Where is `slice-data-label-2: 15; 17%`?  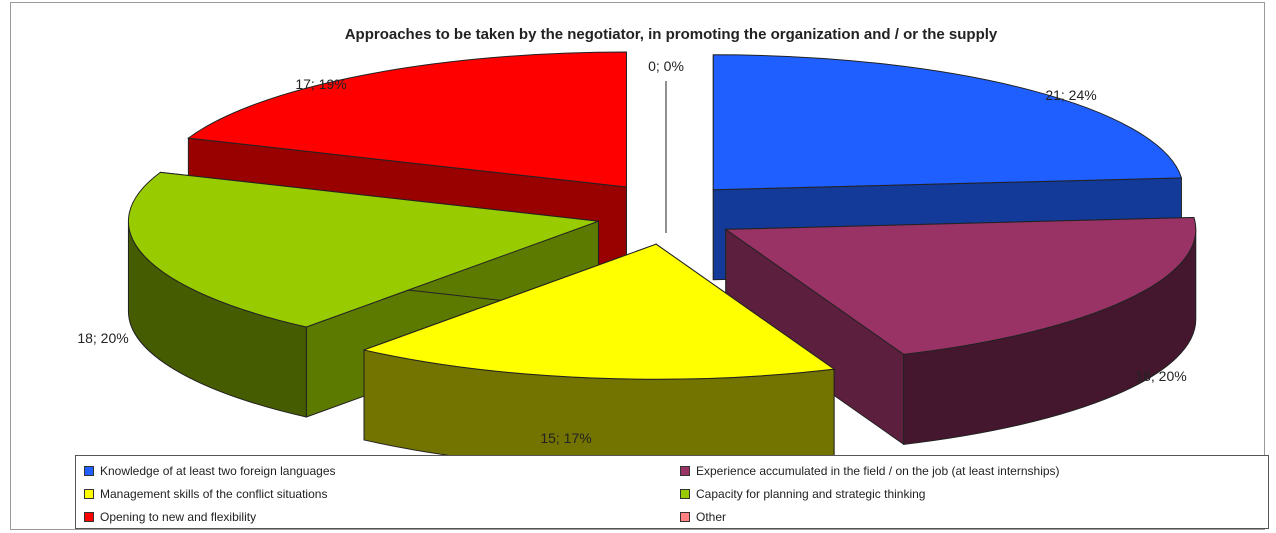 slice-data-label-2: 15; 17% is located at coordinates (565, 438).